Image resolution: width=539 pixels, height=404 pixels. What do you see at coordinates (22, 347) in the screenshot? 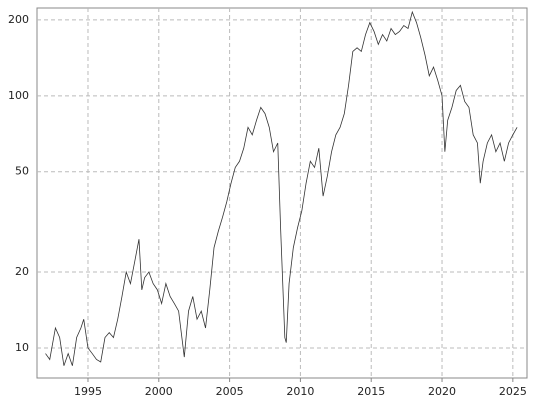
I see `y-tick-label: 10` at bounding box center [22, 347].